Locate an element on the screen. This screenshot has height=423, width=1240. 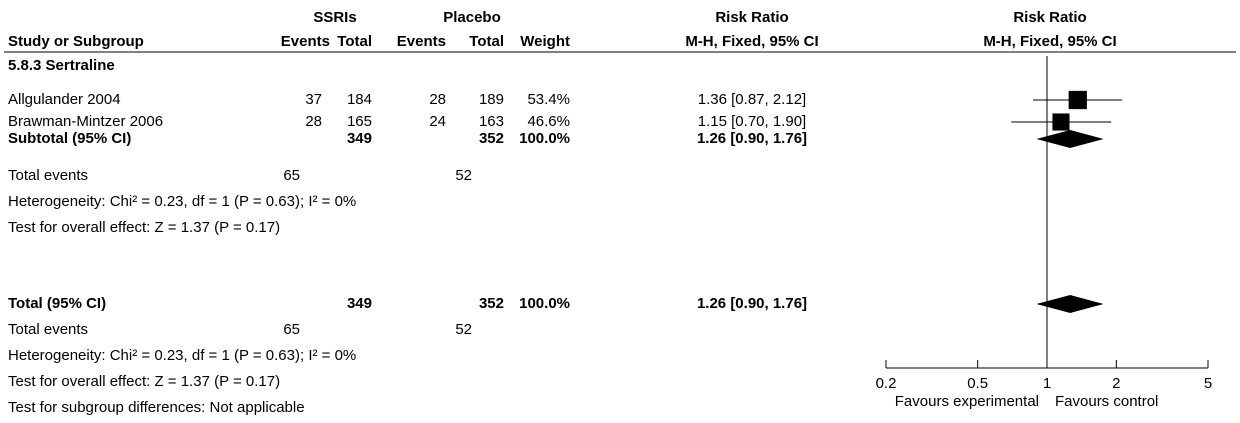
study-label: Total (95% CI) is located at coordinates (57, 303).